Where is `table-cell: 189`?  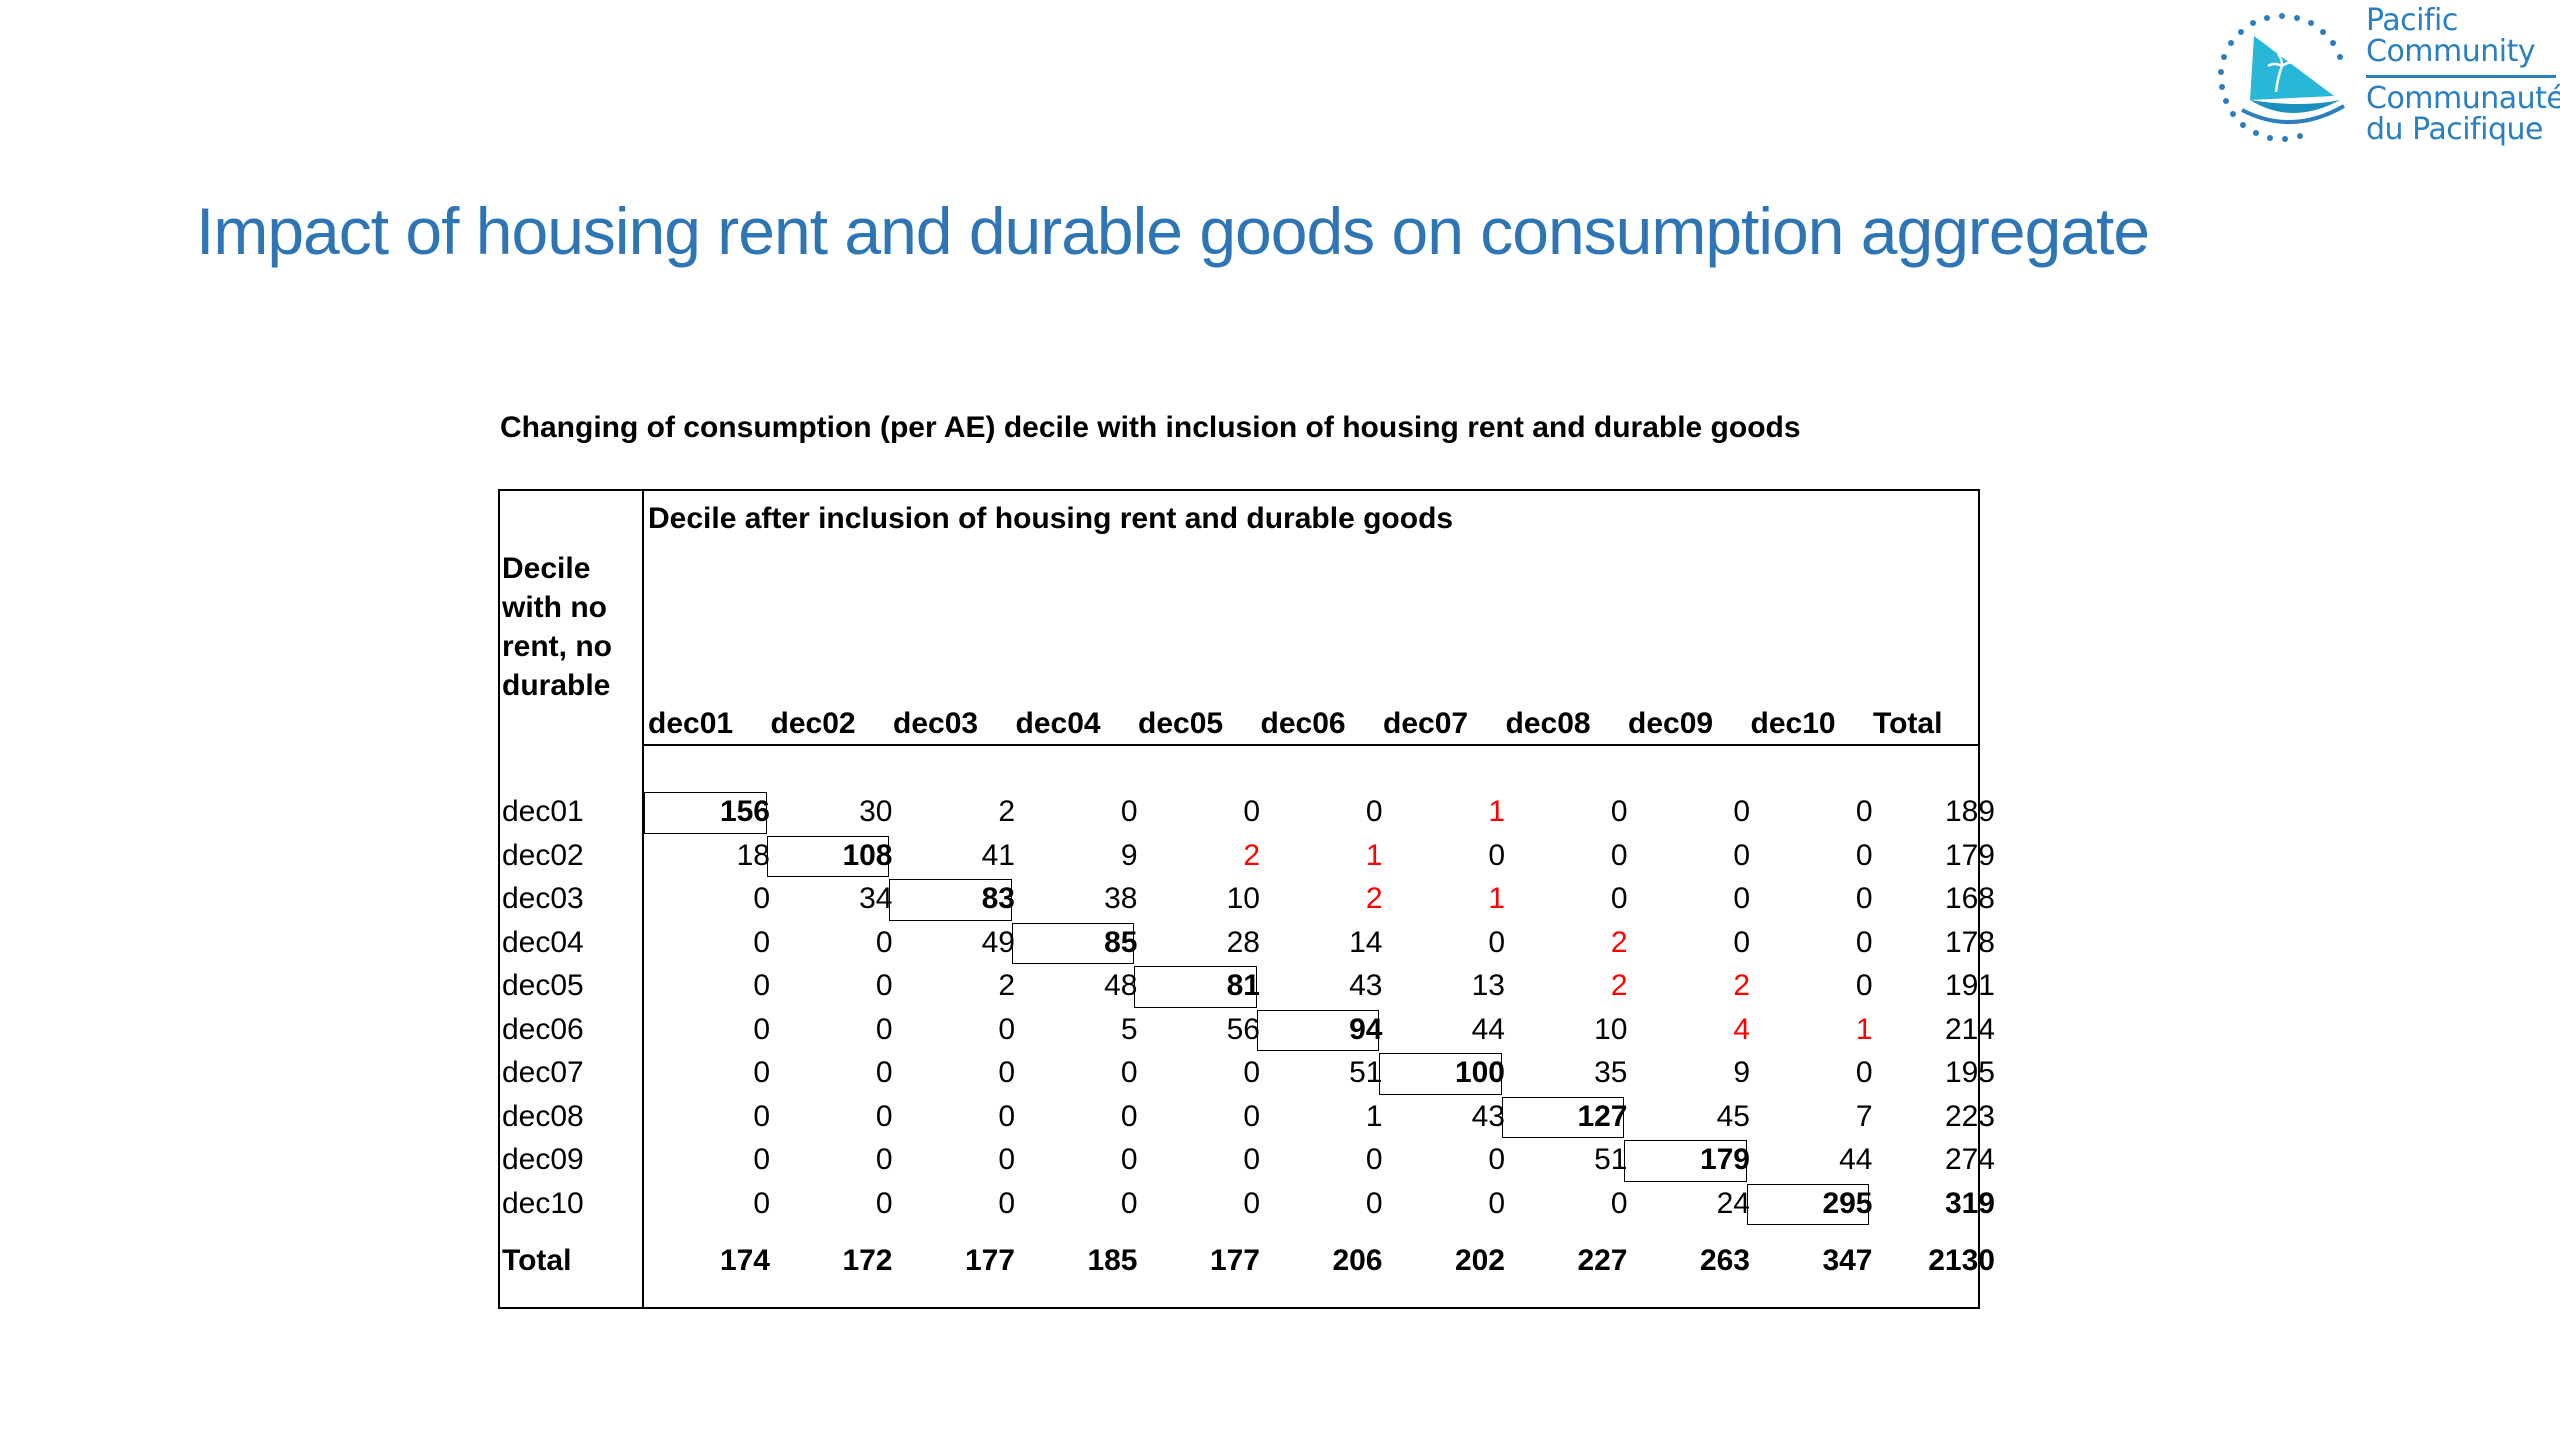 table-cell: 189 is located at coordinates (1969, 811).